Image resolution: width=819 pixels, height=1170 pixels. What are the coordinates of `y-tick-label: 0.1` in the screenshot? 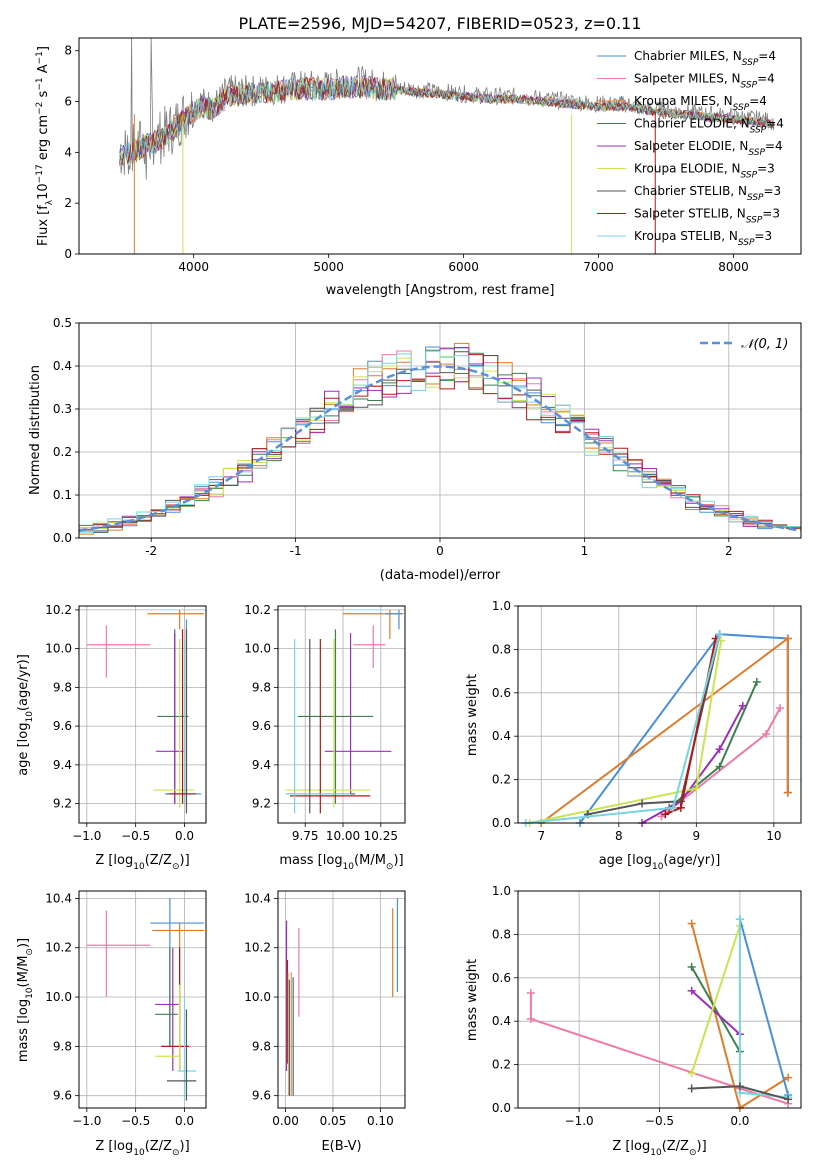 It's located at (62, 495).